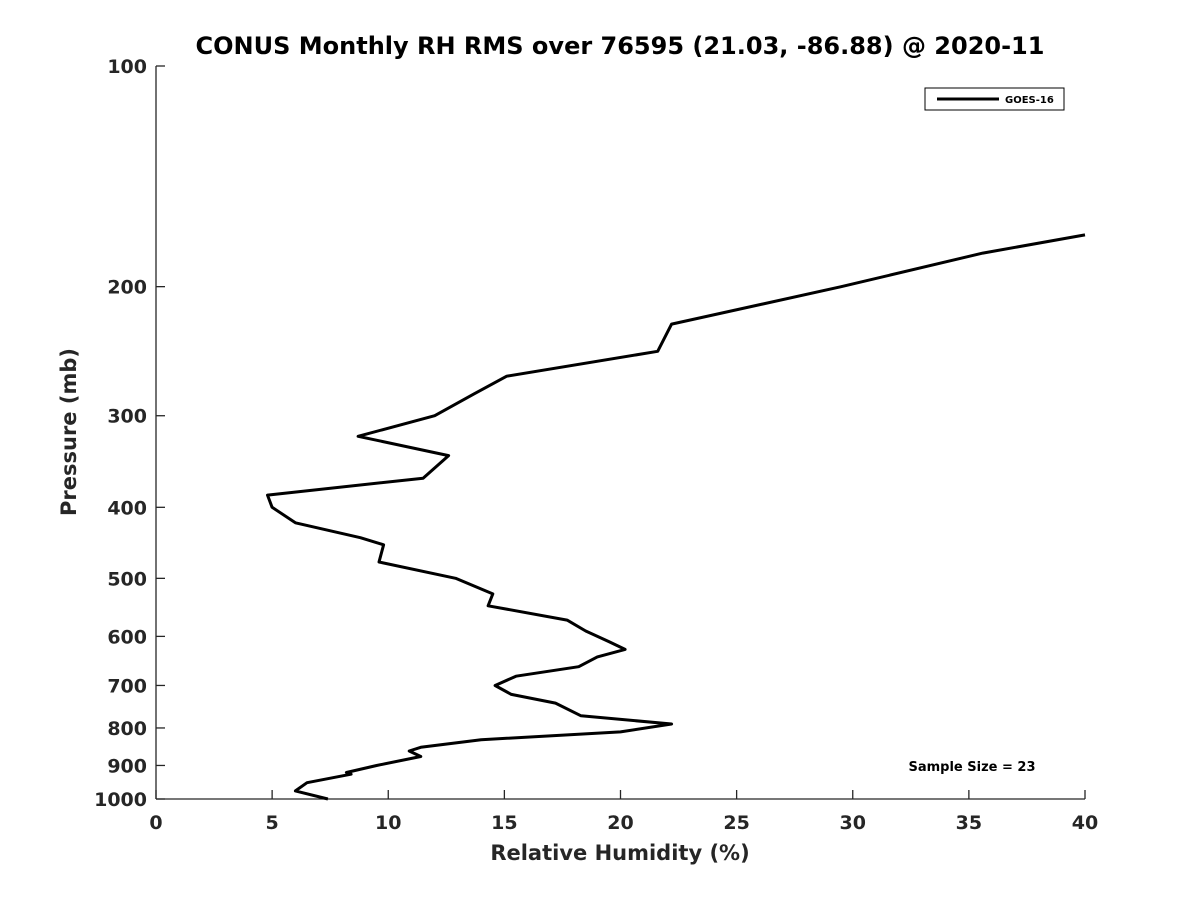 The image size is (1200, 900). What do you see at coordinates (129, 433) in the screenshot?
I see `y-axis-ticks: 100 200 300 400 500 600 700 800 900 1000` at bounding box center [129, 433].